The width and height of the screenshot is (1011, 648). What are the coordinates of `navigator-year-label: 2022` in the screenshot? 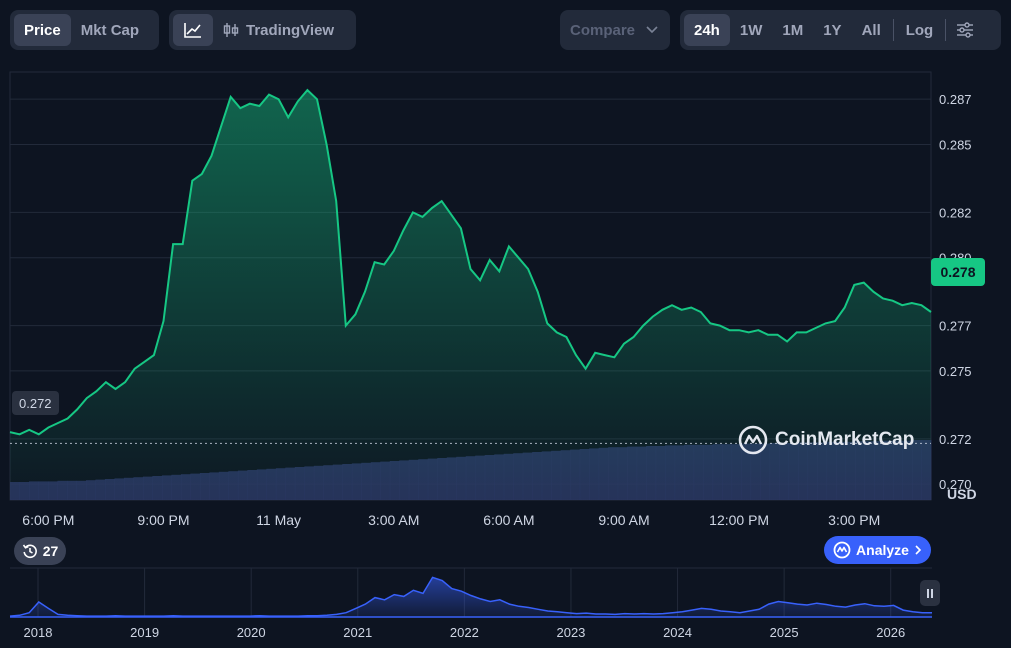 It's located at (464, 632).